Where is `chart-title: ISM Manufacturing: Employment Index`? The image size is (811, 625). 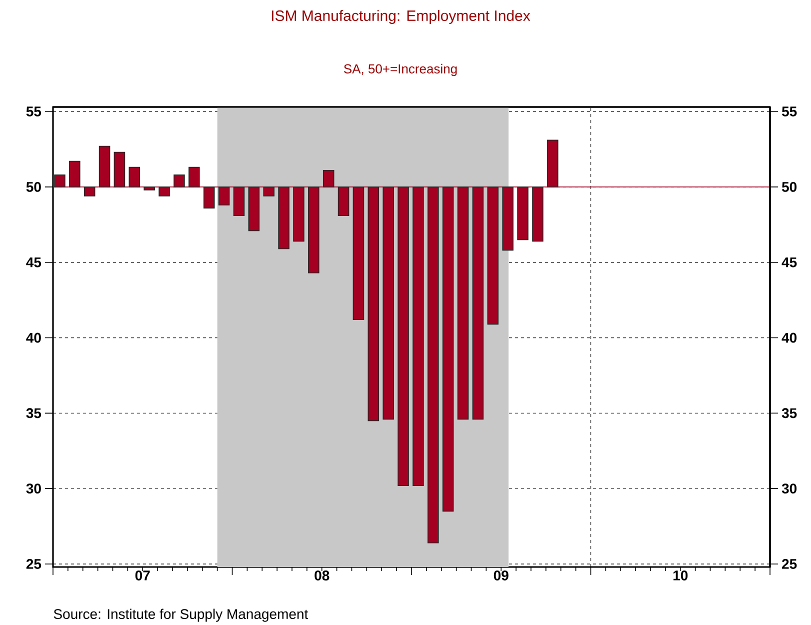
chart-title: ISM Manufacturing: Employment Index is located at coordinates (401, 17).